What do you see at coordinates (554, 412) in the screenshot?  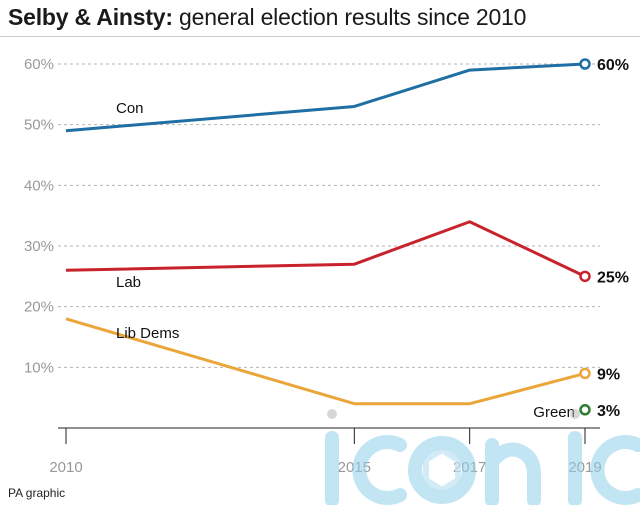 I see `series-name-green: Green` at bounding box center [554, 412].